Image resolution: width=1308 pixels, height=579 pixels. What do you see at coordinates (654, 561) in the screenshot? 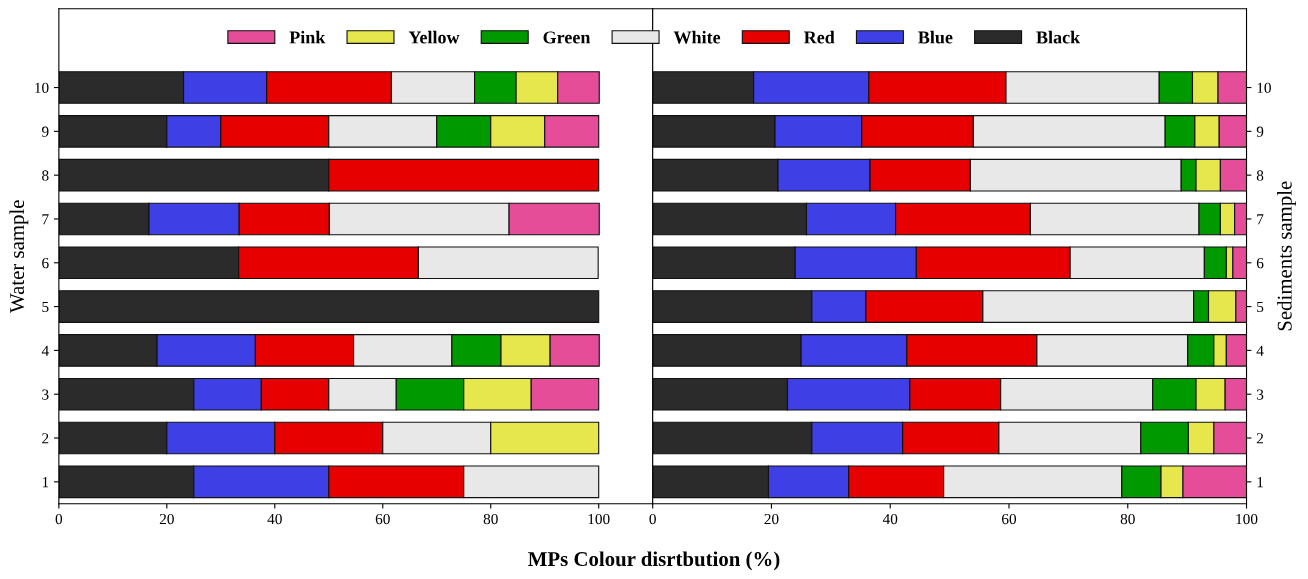
I see `x-axis-title: MPs Colour disrtbution (%)` at bounding box center [654, 561].